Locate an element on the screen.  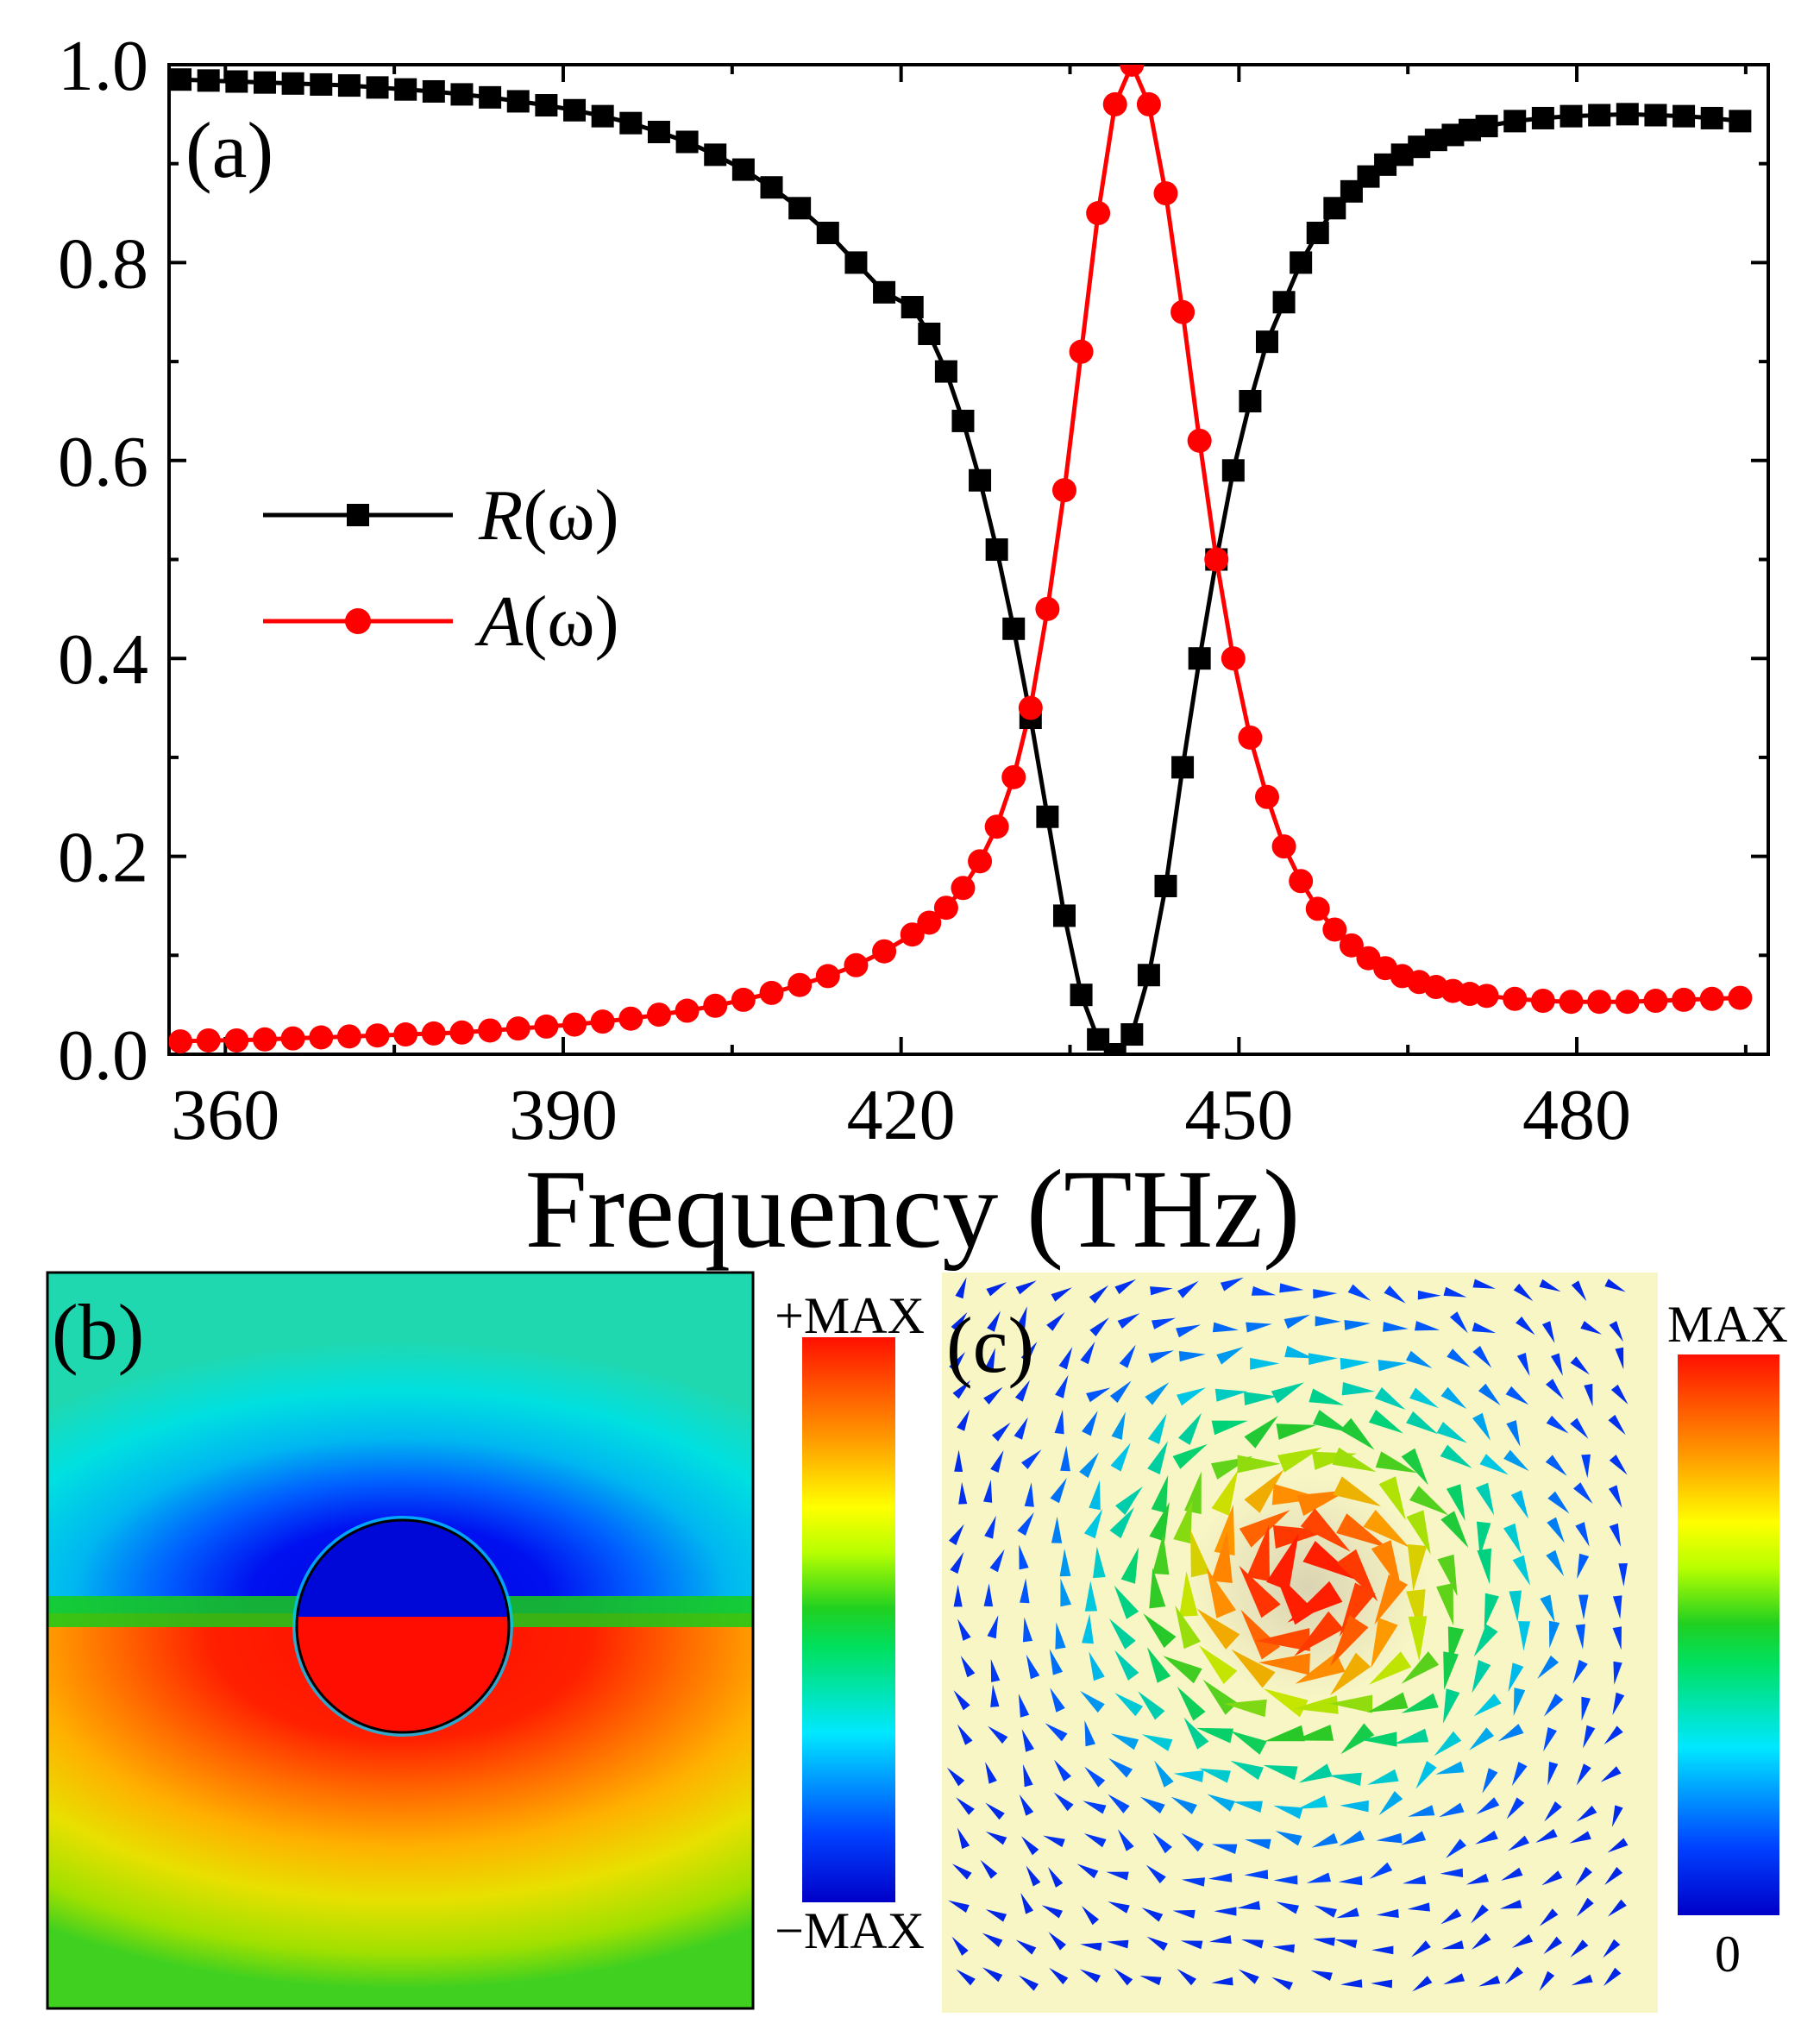
y-tick-label: 0.0 is located at coordinates (103, 1055).